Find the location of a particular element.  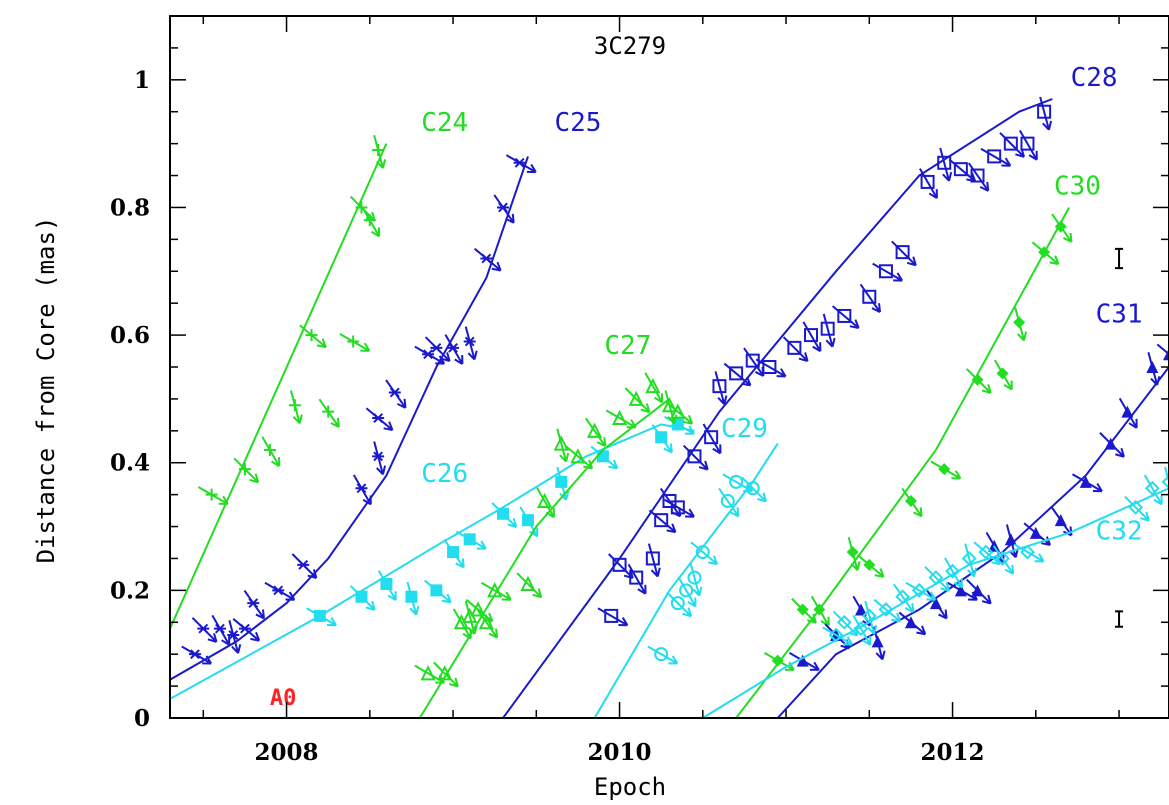

series-label: C25 is located at coordinates (577, 123).